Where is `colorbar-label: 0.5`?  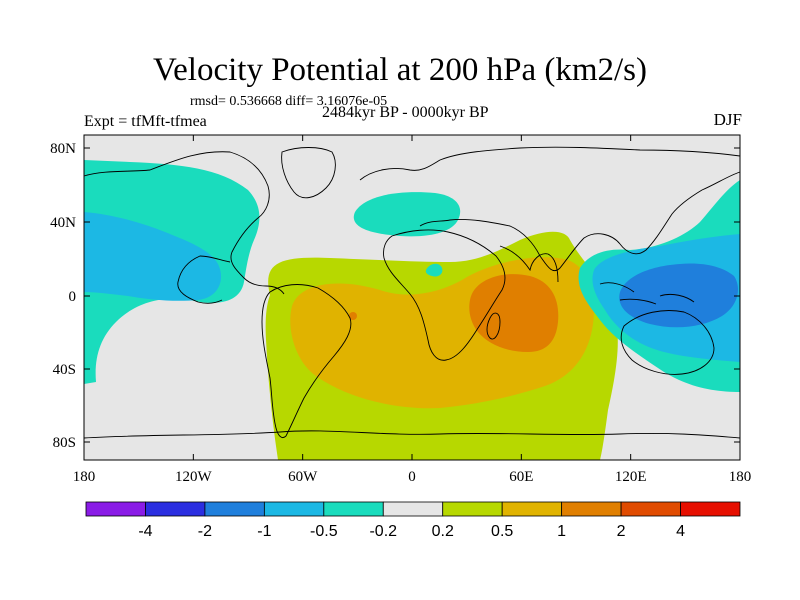
colorbar-label: 0.5 is located at coordinates (502, 531).